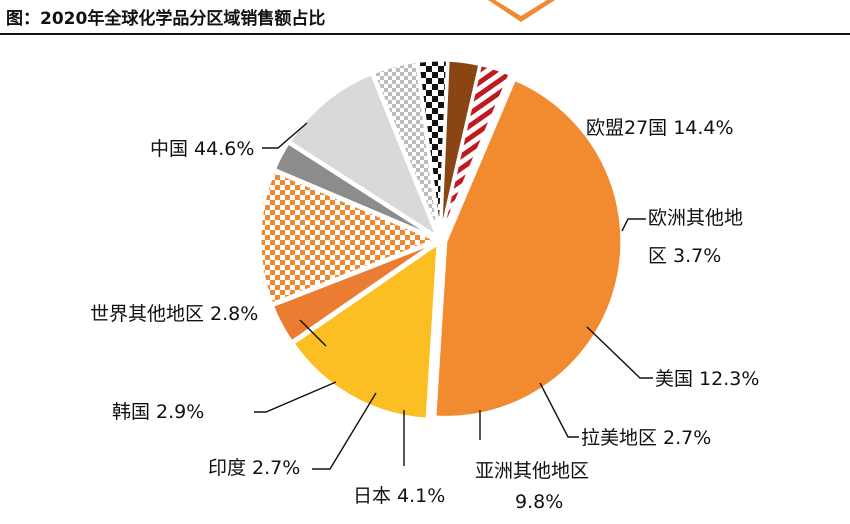  What do you see at coordinates (158, 412) in the screenshot?
I see `slice-label-9: 韩国 2.9%` at bounding box center [158, 412].